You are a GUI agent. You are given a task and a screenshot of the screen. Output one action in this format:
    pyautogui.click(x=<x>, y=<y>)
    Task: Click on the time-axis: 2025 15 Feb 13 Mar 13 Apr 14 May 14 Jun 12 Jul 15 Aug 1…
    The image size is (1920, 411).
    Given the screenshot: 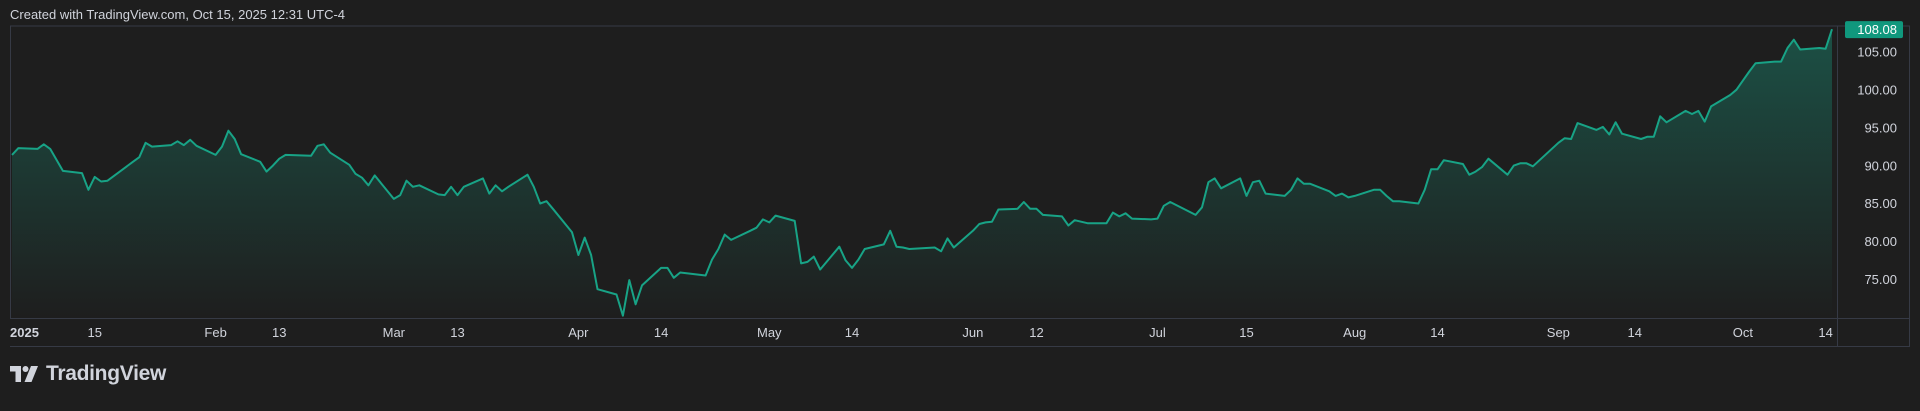 What is the action you would take?
    pyautogui.click(x=921, y=332)
    